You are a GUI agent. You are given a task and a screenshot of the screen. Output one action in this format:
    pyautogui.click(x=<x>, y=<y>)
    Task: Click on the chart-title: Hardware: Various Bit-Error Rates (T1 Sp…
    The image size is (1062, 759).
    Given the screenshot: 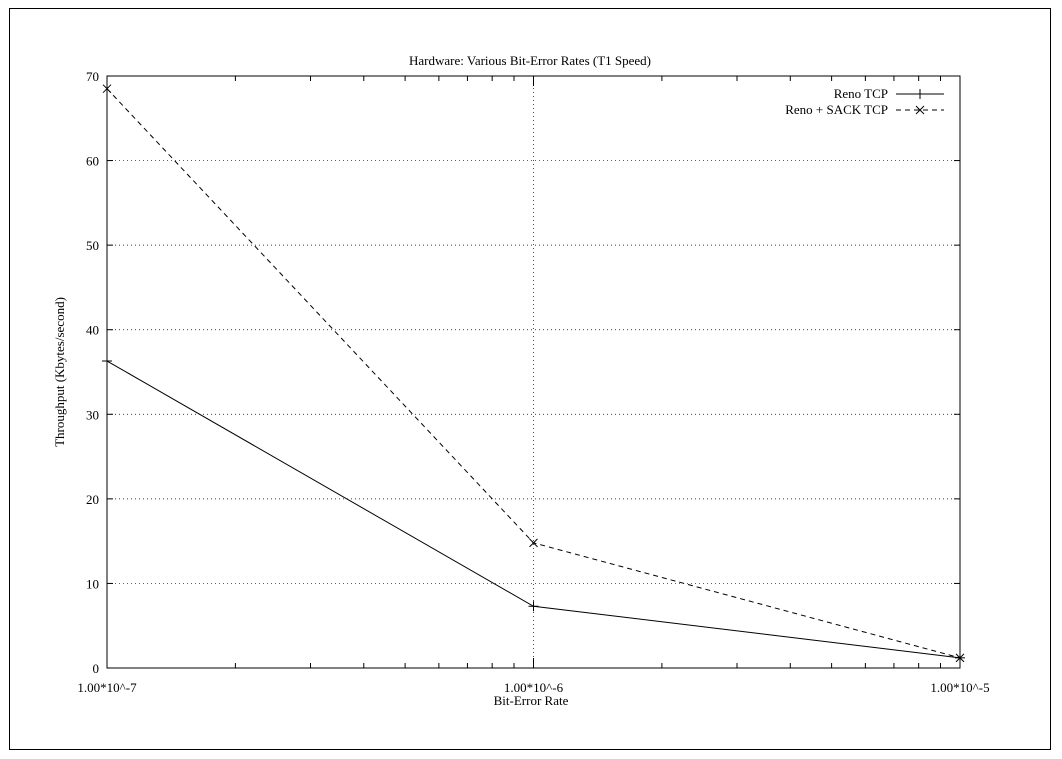 What is the action you would take?
    pyautogui.click(x=530, y=60)
    